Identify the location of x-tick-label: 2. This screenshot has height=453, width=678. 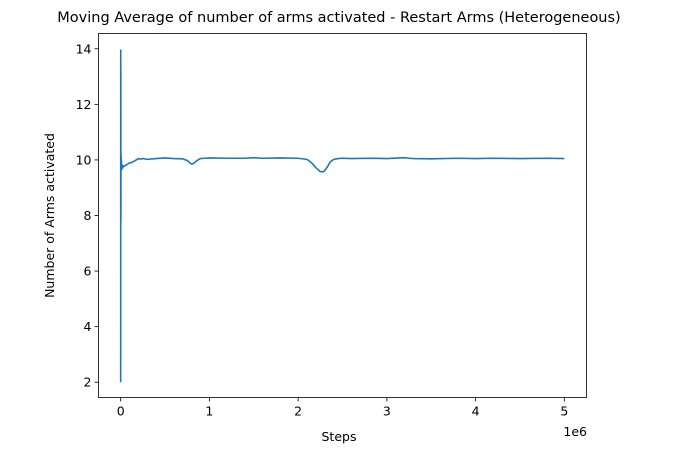
(298, 411).